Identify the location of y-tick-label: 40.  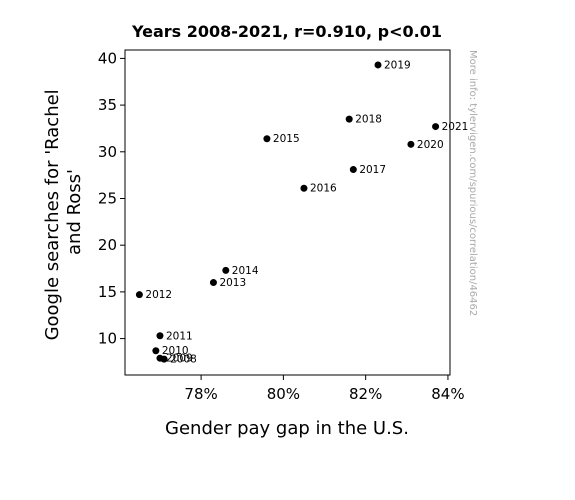
(107, 58).